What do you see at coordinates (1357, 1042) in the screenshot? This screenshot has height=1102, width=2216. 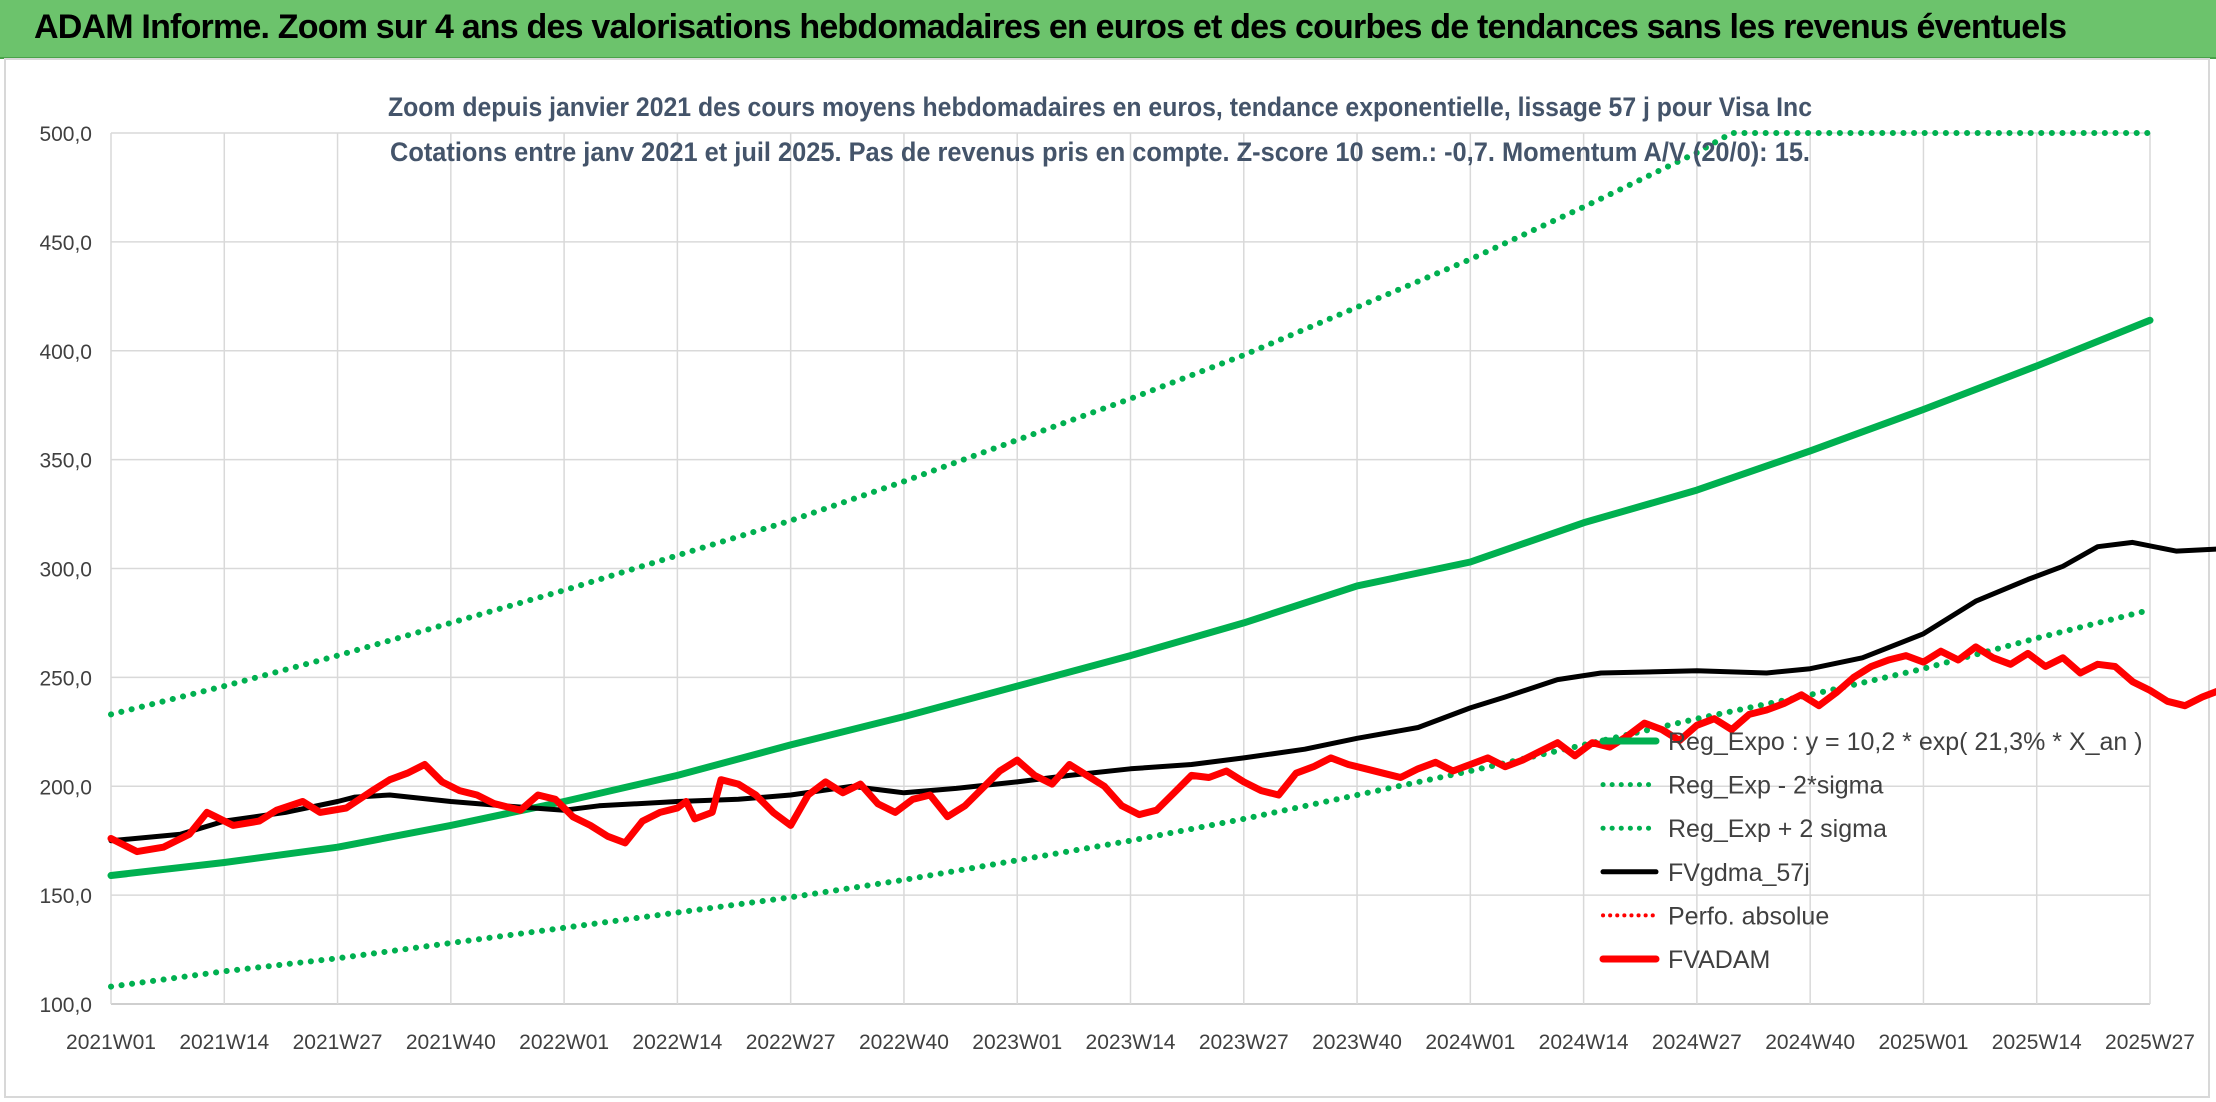 I see `x-tick-label: 2023W40` at bounding box center [1357, 1042].